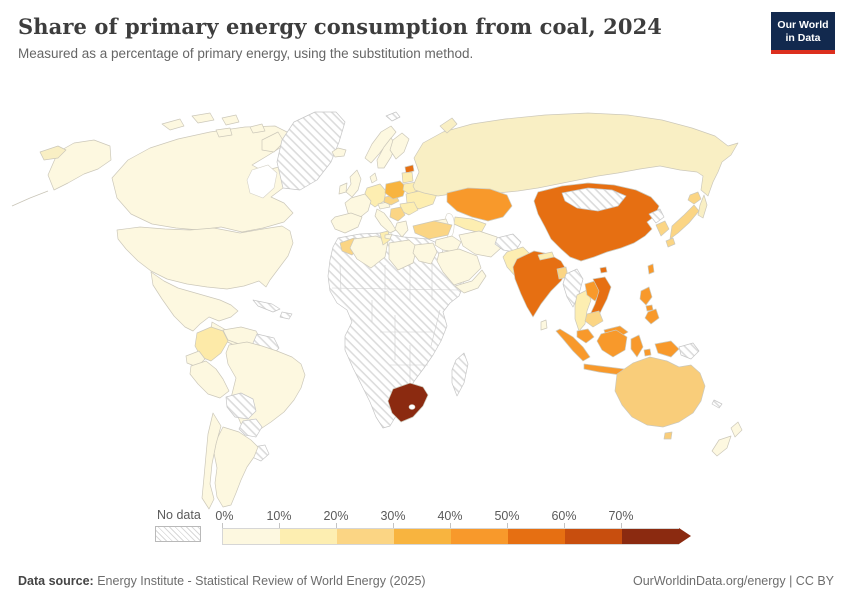 The image size is (850, 600). What do you see at coordinates (540, 284) in the screenshot?
I see `country-india` at bounding box center [540, 284].